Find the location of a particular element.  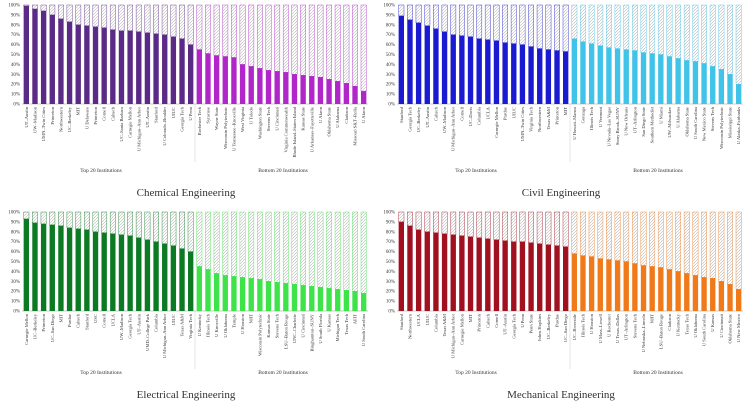

category-label: U Cincinnati is located at coordinates (277, 118).